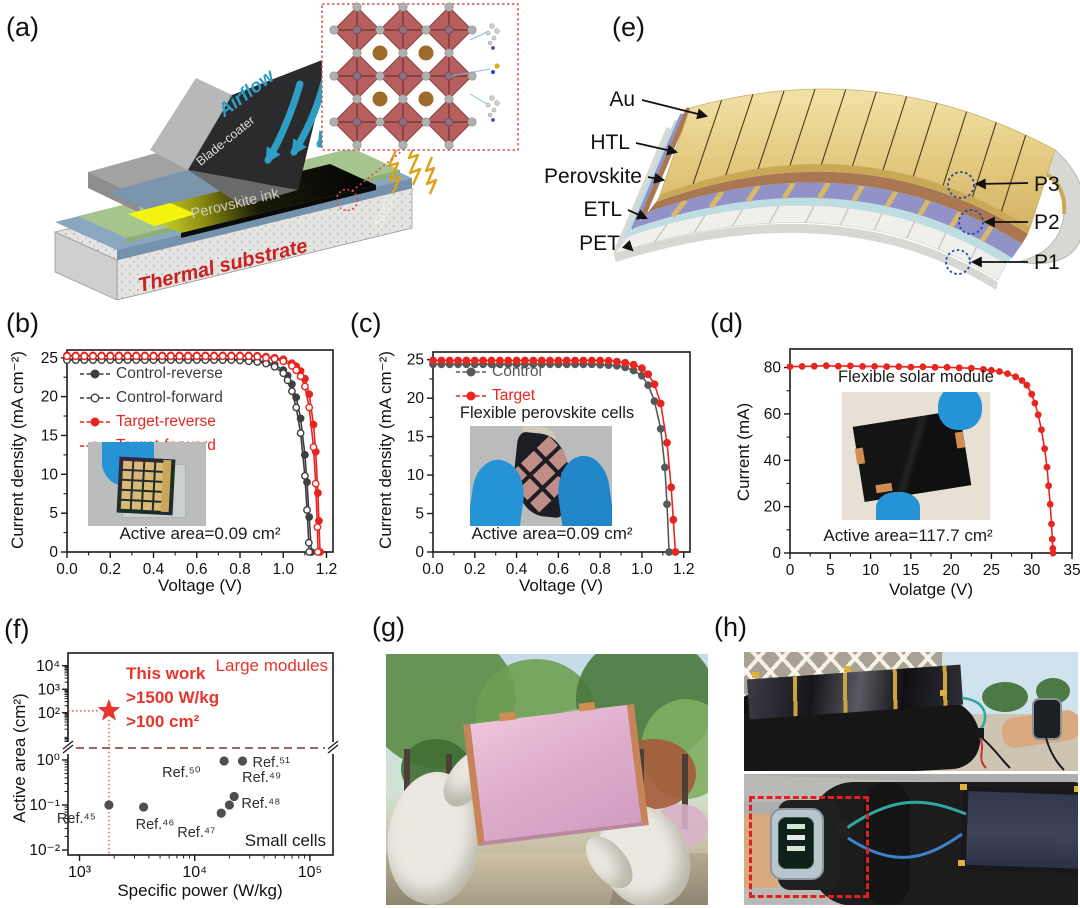 The height and width of the screenshot is (908, 1080). I want to click on x-tick-label: 10³, so click(80, 872).